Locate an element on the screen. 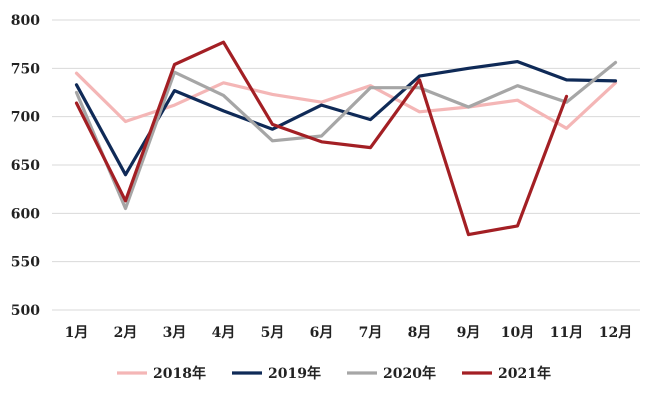  legend: 2018年 2019年 2020年 2021年 is located at coordinates (334, 373).